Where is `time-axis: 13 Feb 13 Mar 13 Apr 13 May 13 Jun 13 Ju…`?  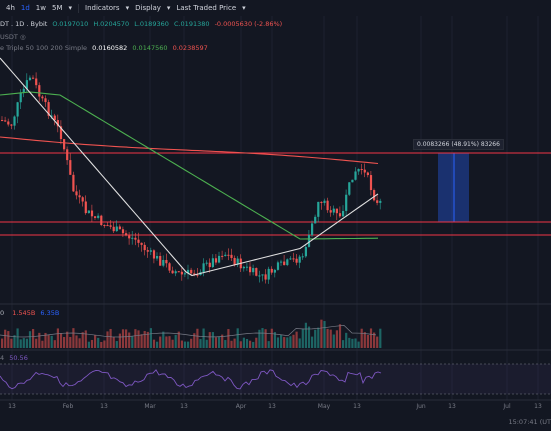 time-axis: 13 Feb 13 Mar 13 Apr 13 May 13 Jun 13 Ju… is located at coordinates (275, 409).